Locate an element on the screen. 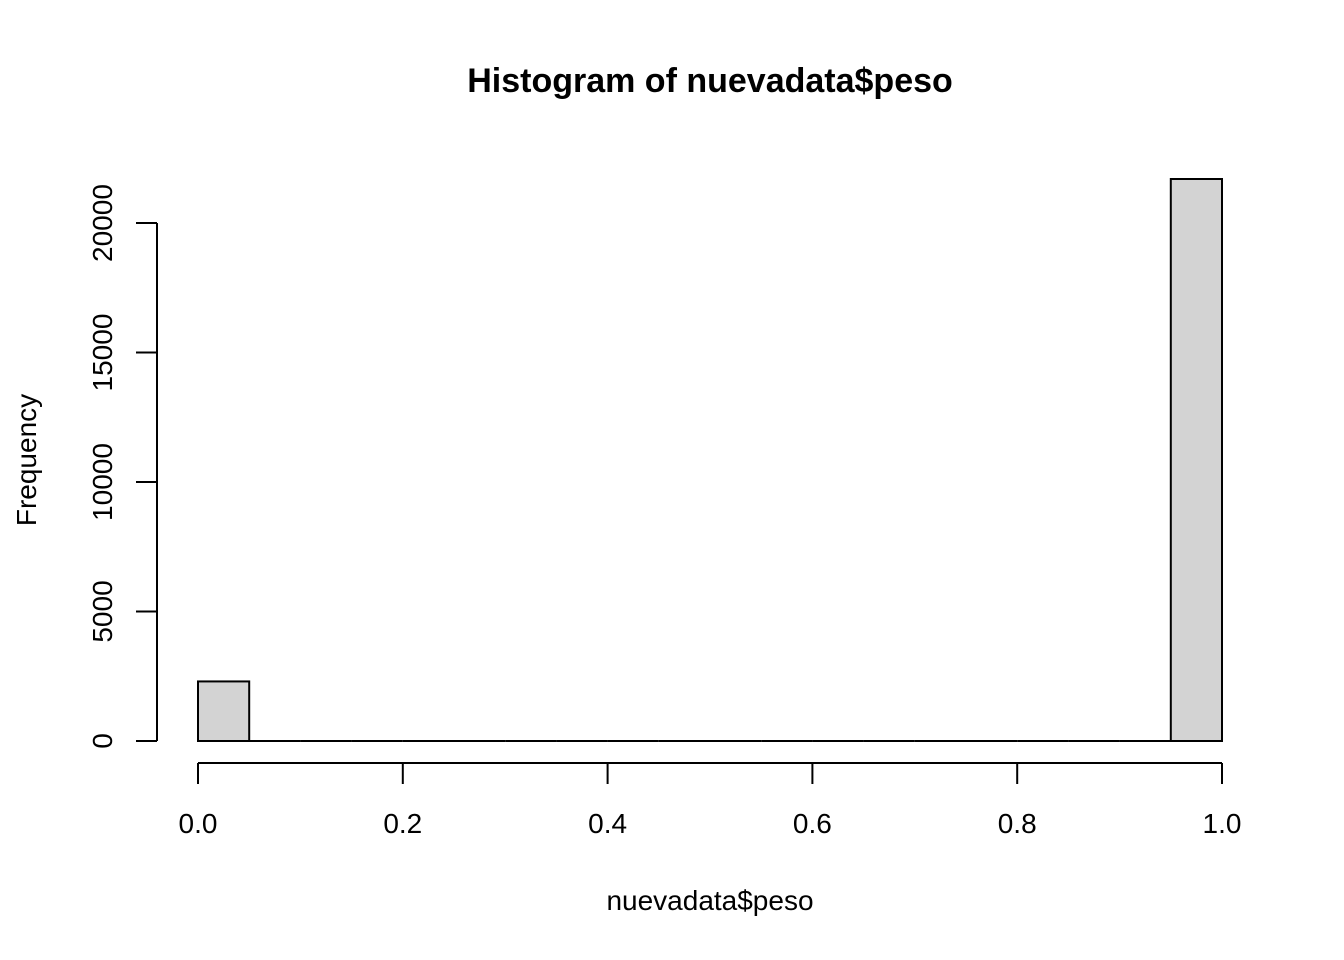 The image size is (1344, 960). x-tick-label: 0.0 is located at coordinates (198, 823).